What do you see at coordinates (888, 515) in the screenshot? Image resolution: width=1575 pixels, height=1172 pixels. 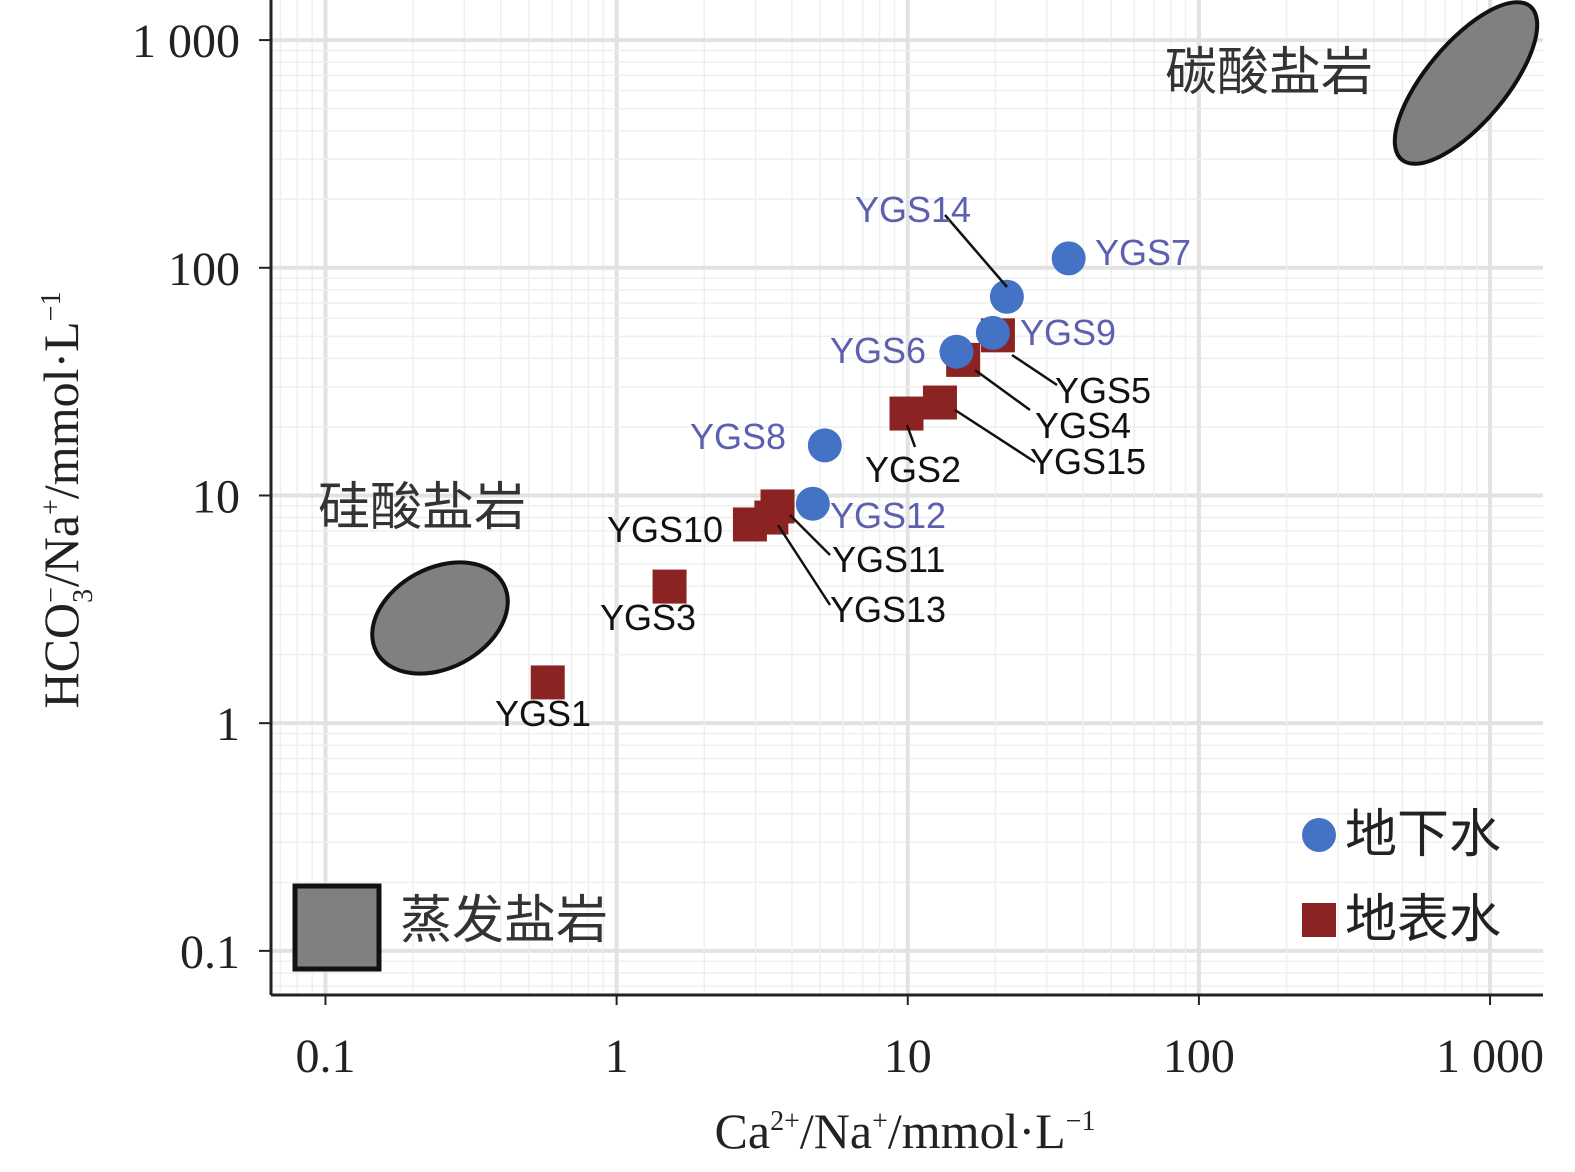 I see `point-label: YGS12` at bounding box center [888, 515].